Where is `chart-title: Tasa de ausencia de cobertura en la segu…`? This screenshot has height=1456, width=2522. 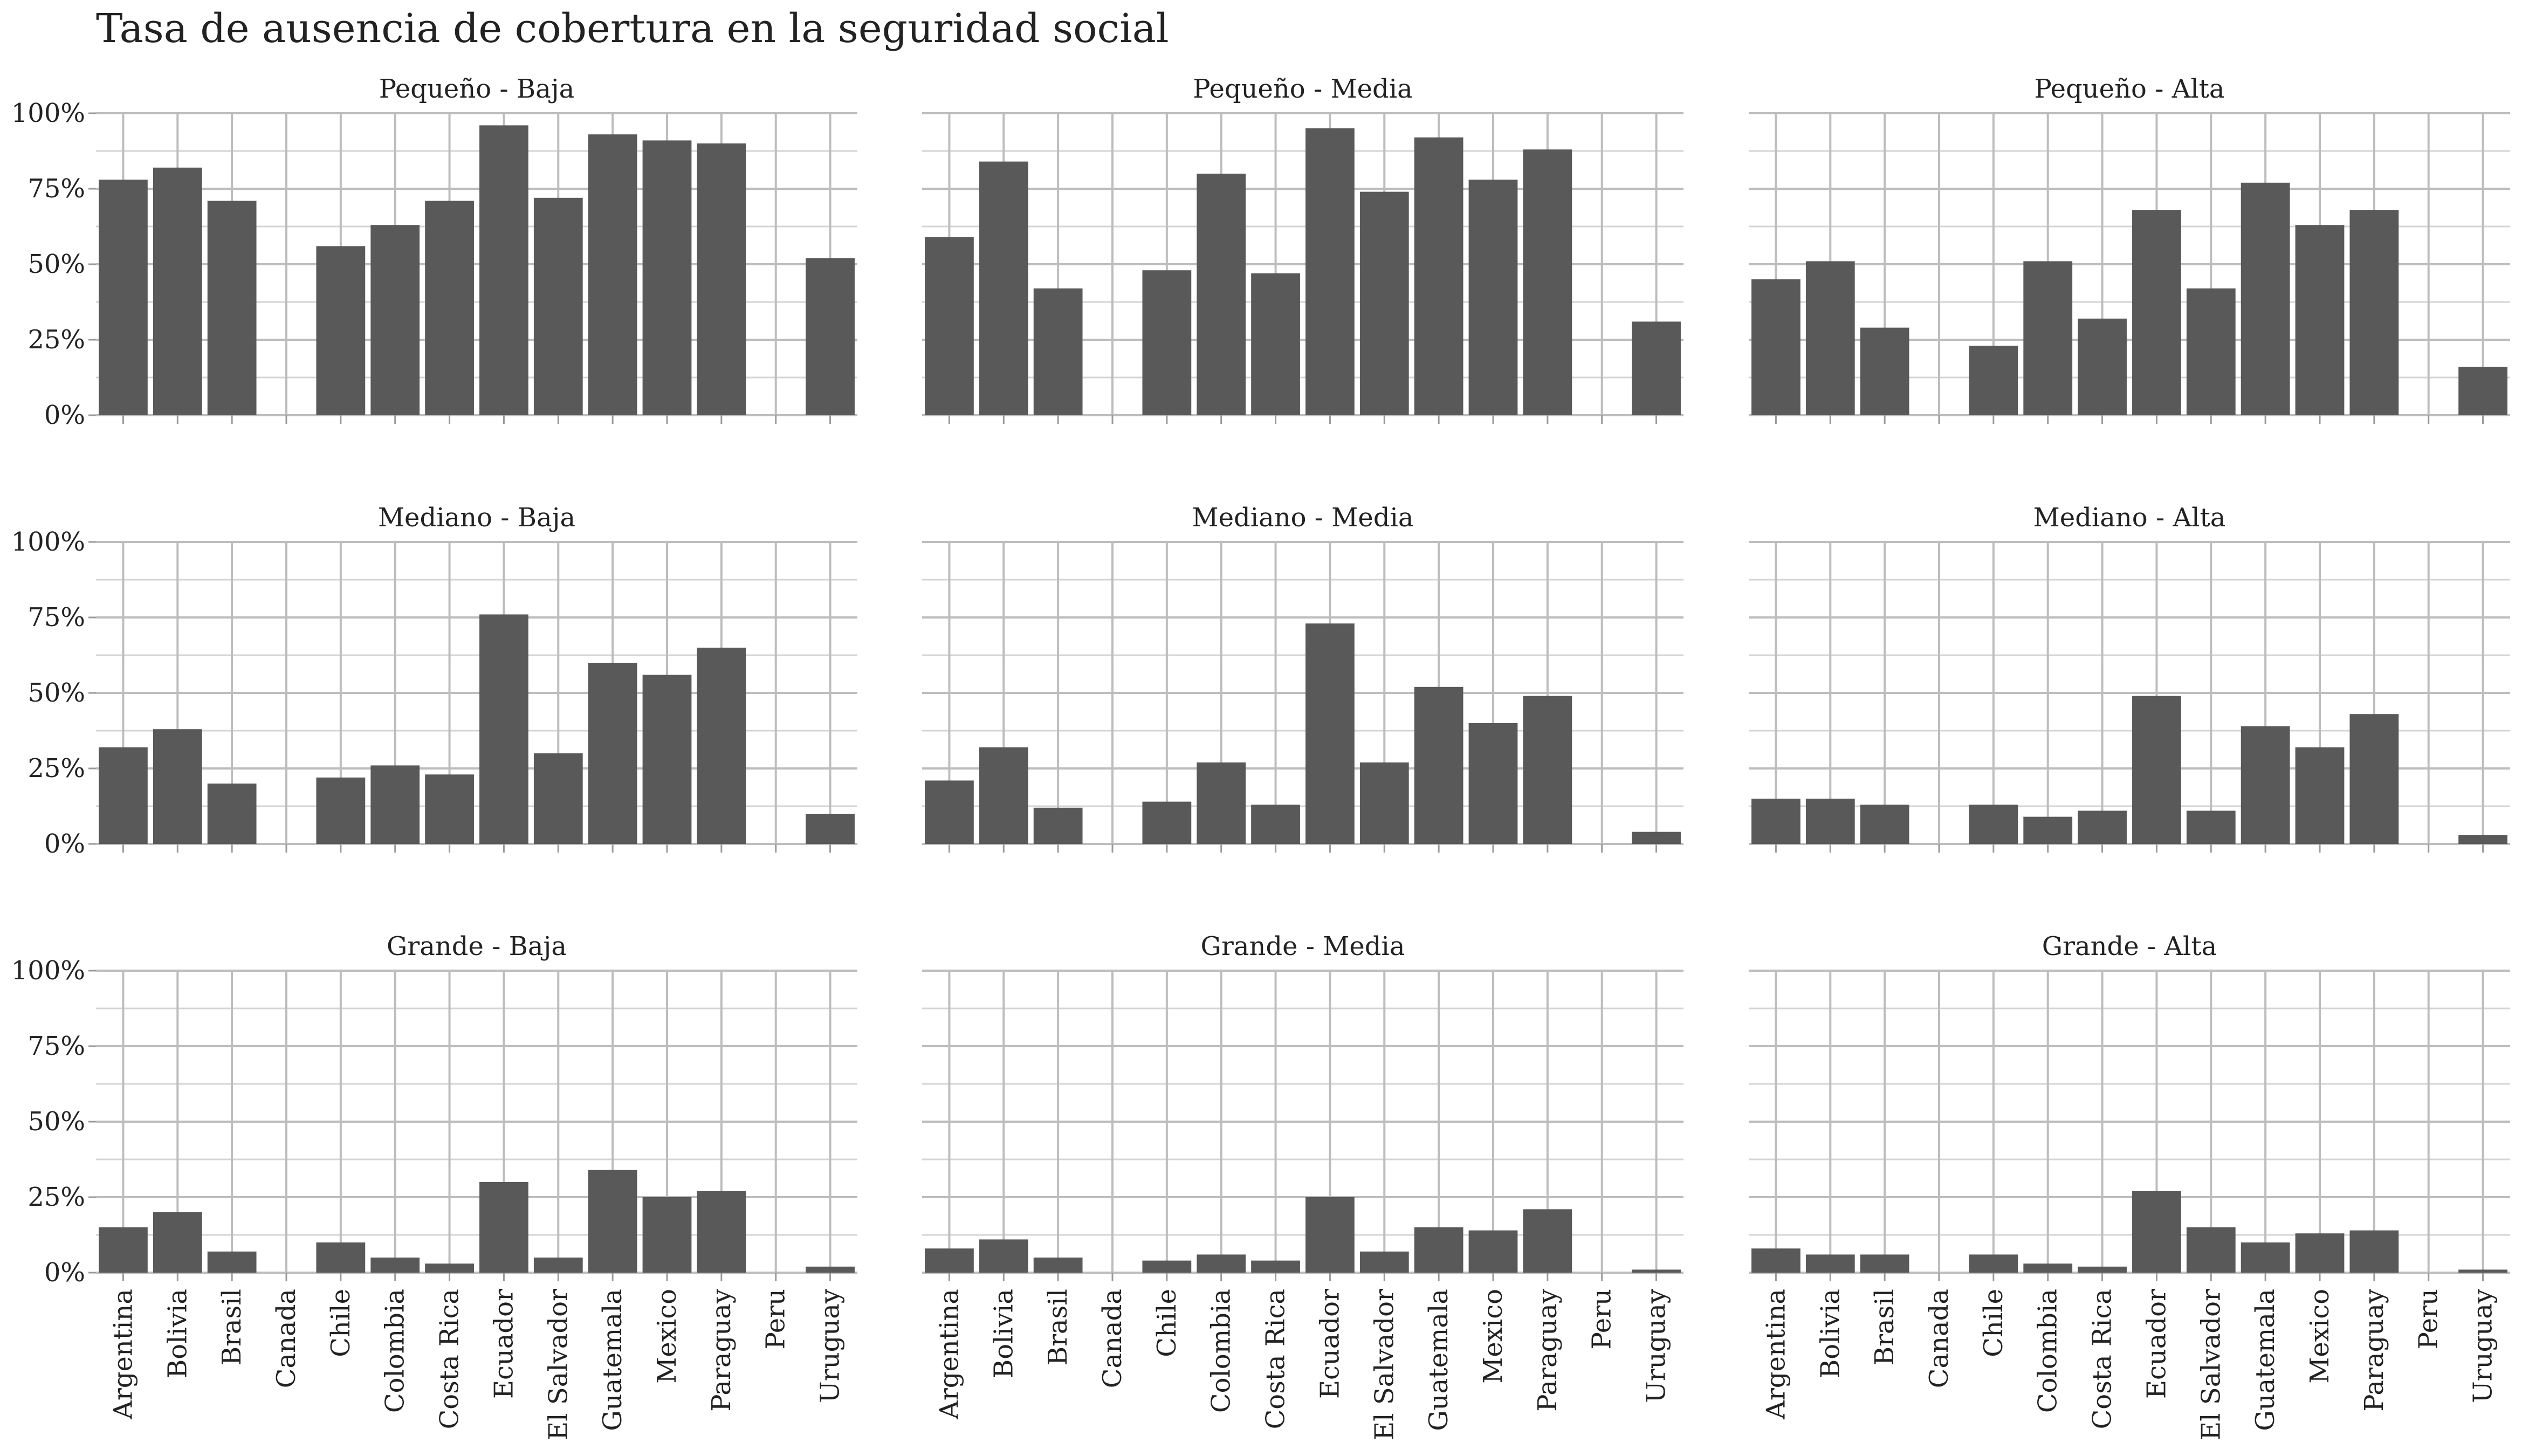
chart-title: Tasa de ausencia de cobertura en la segu… is located at coordinates (632, 28).